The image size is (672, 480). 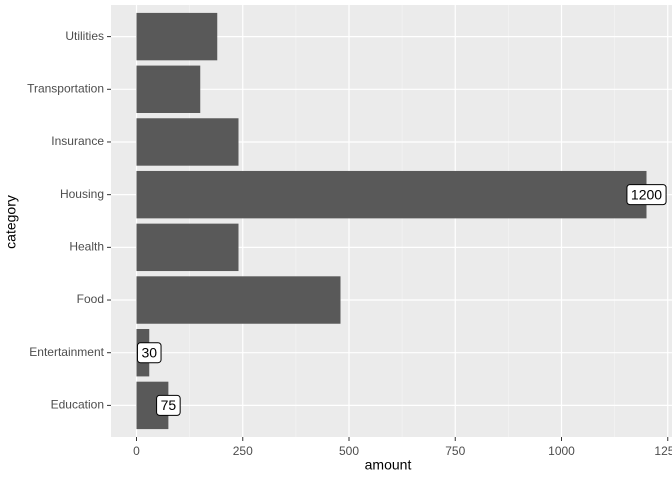 I want to click on x-tick-label: 1000, so click(x=561, y=451).